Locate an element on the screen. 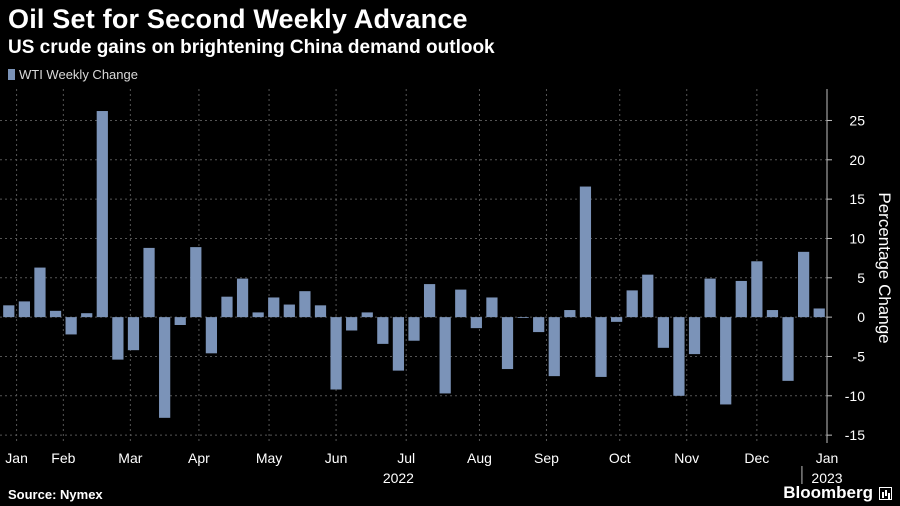  year-label: 2022 is located at coordinates (398, 478).